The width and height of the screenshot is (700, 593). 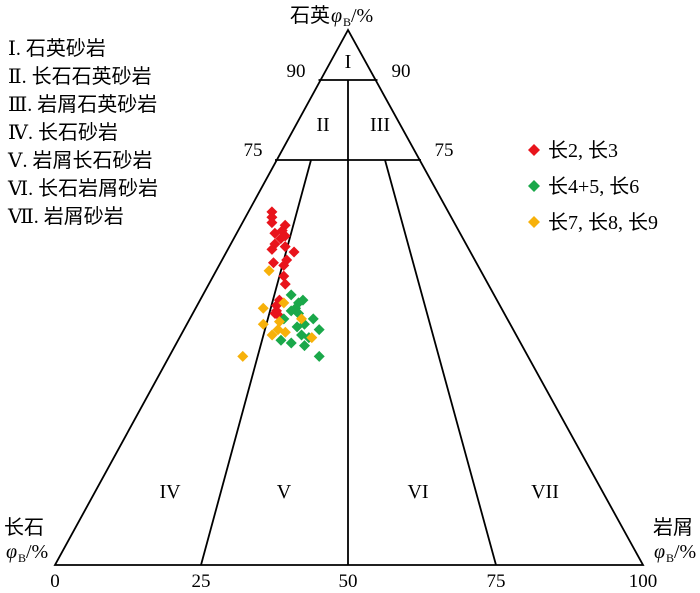 I want to click on field-label-VI: VI, so click(x=417, y=492).